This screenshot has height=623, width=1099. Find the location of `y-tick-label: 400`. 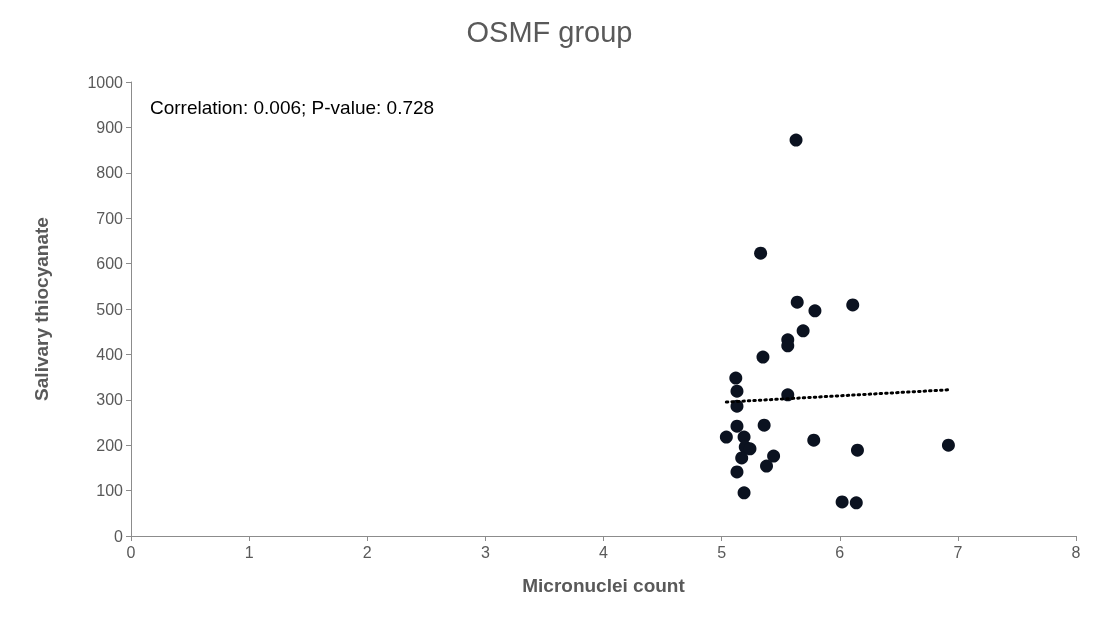

y-tick-label: 400 is located at coordinates (110, 354).